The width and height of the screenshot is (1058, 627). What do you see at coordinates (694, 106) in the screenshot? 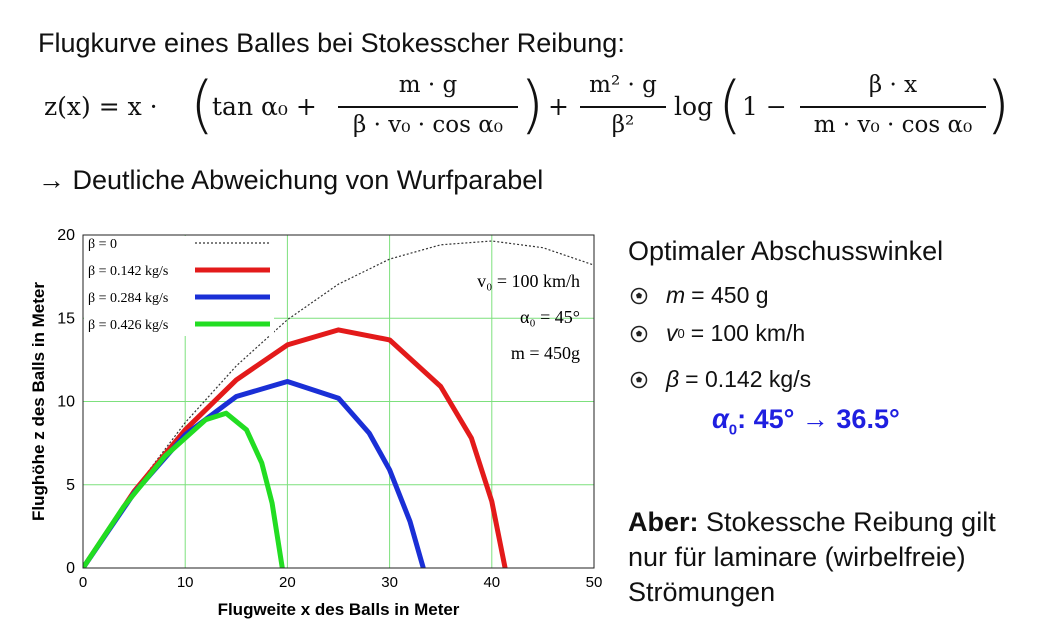
I see `formula-log: log` at bounding box center [694, 106].